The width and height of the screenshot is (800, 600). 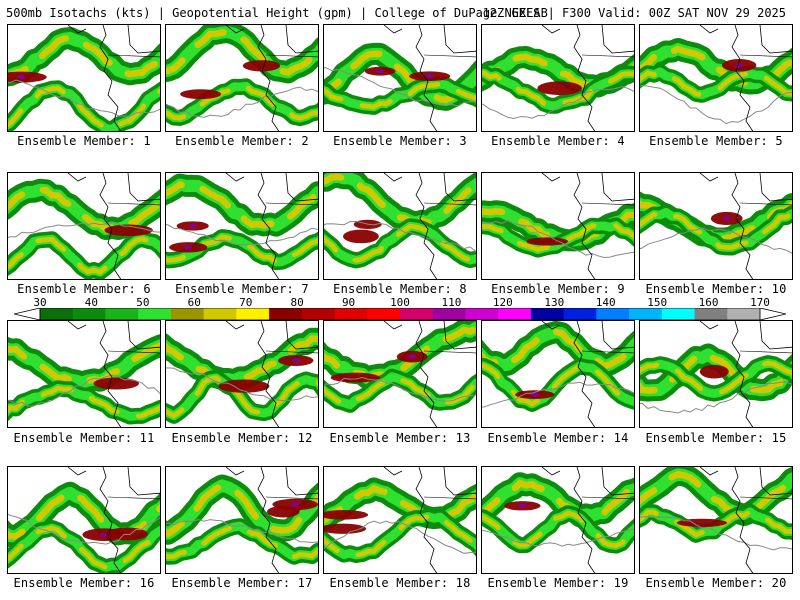 I want to click on ensemble-member-label: Ensemble Member: 14, so click(x=558, y=438).